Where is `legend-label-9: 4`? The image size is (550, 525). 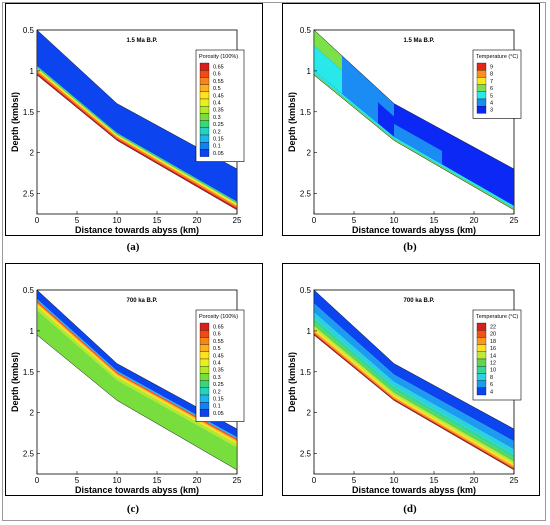
legend-label-9: 4 is located at coordinates (491, 392).